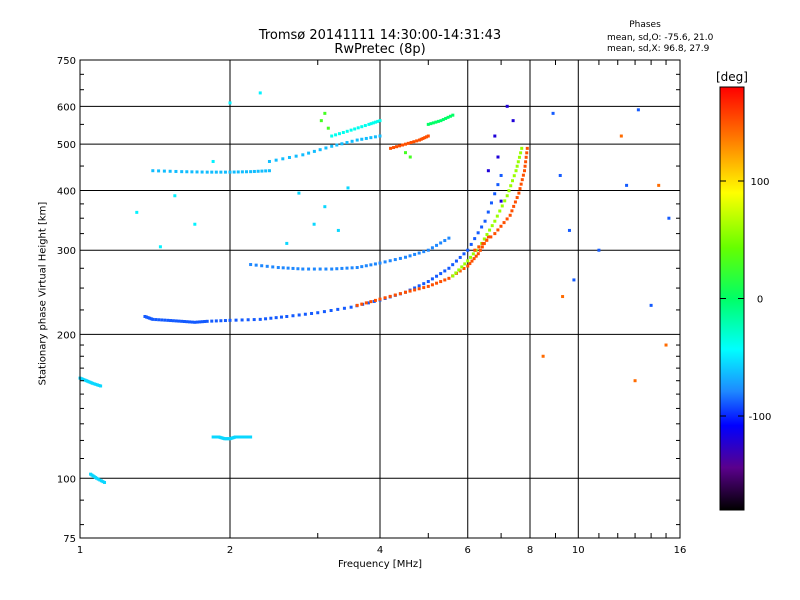 This screenshot has width=800, height=600. I want to click on stats-o-mode: mean, sd,O: -75.6, 21.0, so click(660, 38).